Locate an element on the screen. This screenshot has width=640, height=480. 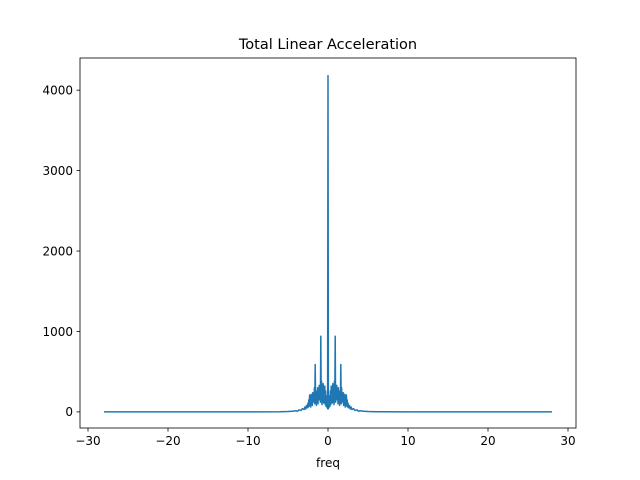
x-tick-label: 0 is located at coordinates (328, 441).